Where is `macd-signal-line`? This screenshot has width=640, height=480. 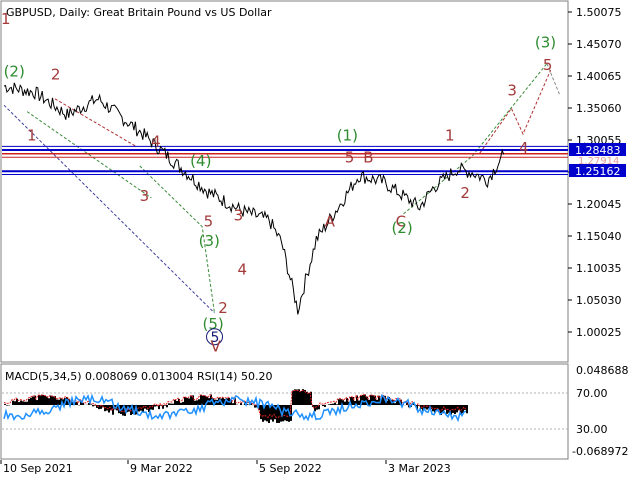 macd-signal-line is located at coordinates (235, 404).